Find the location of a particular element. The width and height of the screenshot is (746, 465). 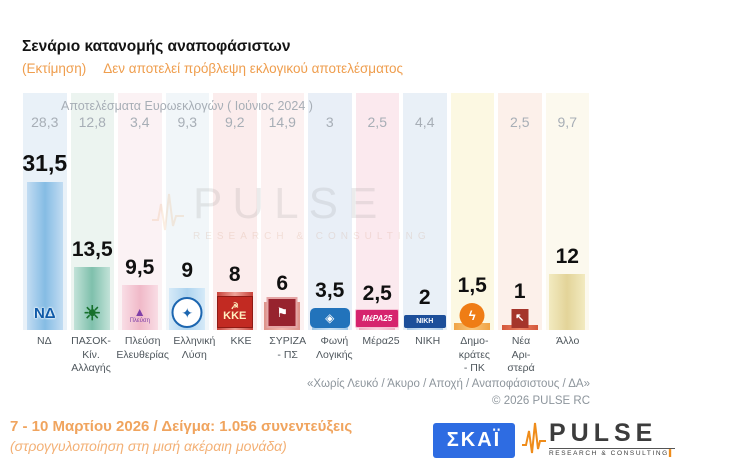

party-logo-symbol: ▲ is located at coordinates (139, 312).